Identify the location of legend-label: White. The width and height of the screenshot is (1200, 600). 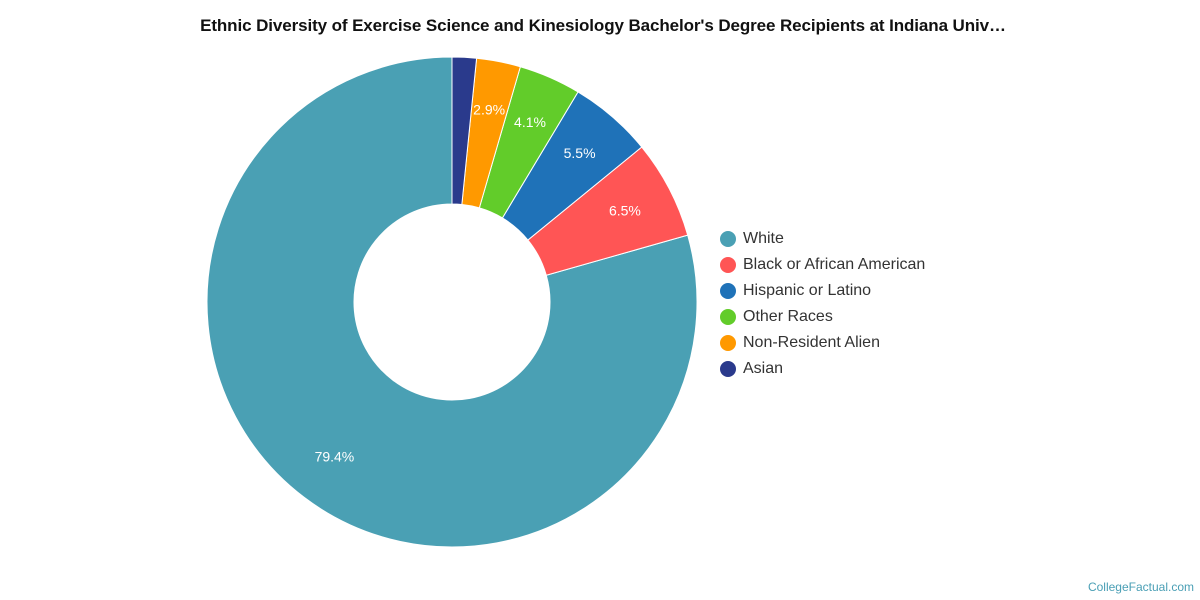
(763, 238).